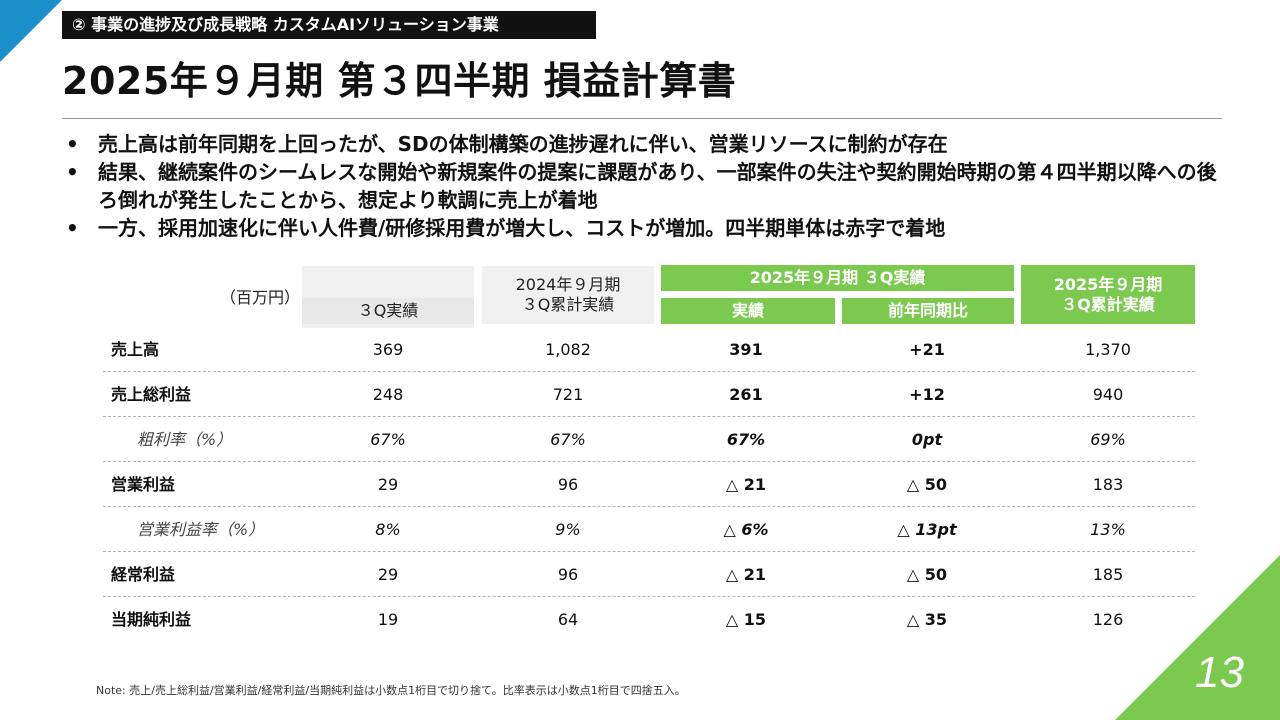 This screenshot has height=720, width=1280. I want to click on cell-col2: 721, so click(568, 394).